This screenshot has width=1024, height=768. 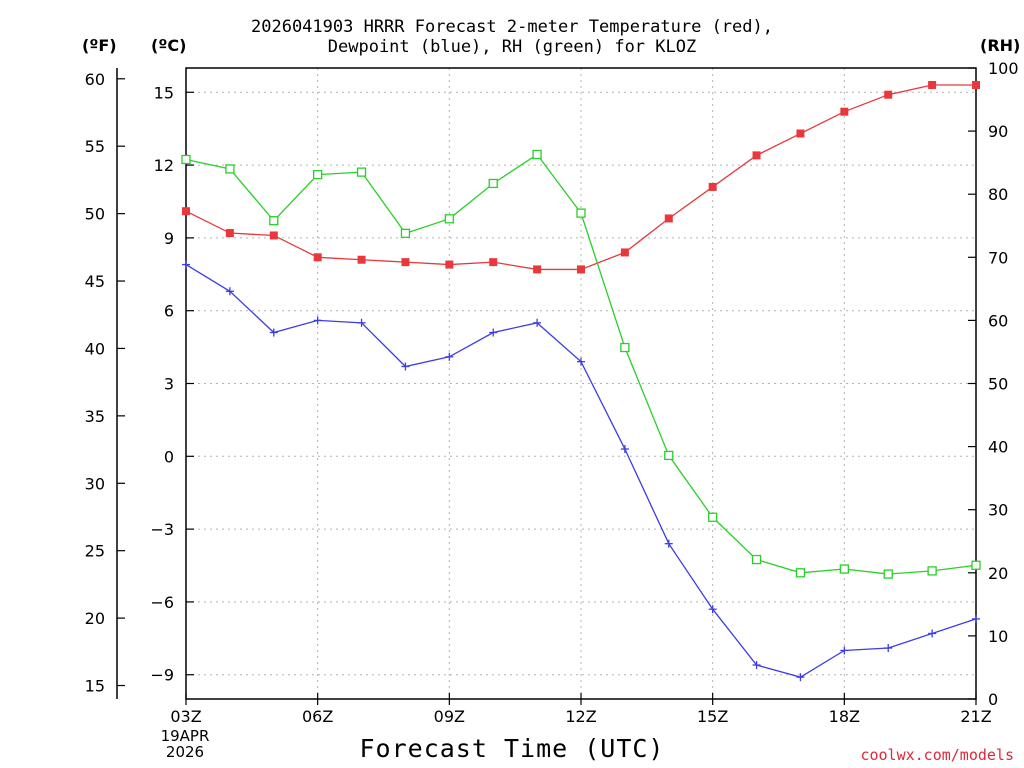 I want to click on rh-tick-label: 100, so click(x=1003, y=68).